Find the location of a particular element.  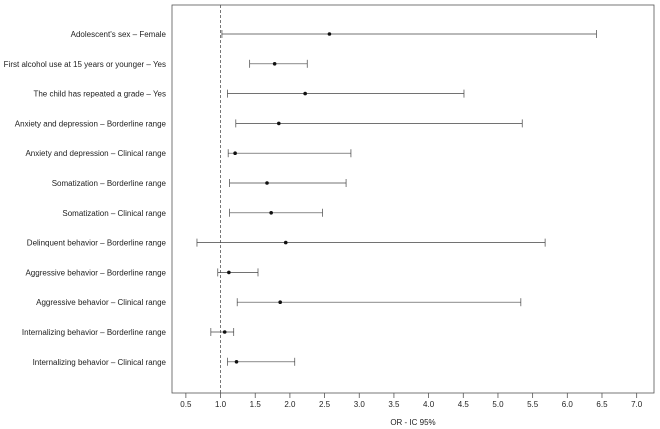

row-label: Somatization – Borderline range is located at coordinates (109, 183).